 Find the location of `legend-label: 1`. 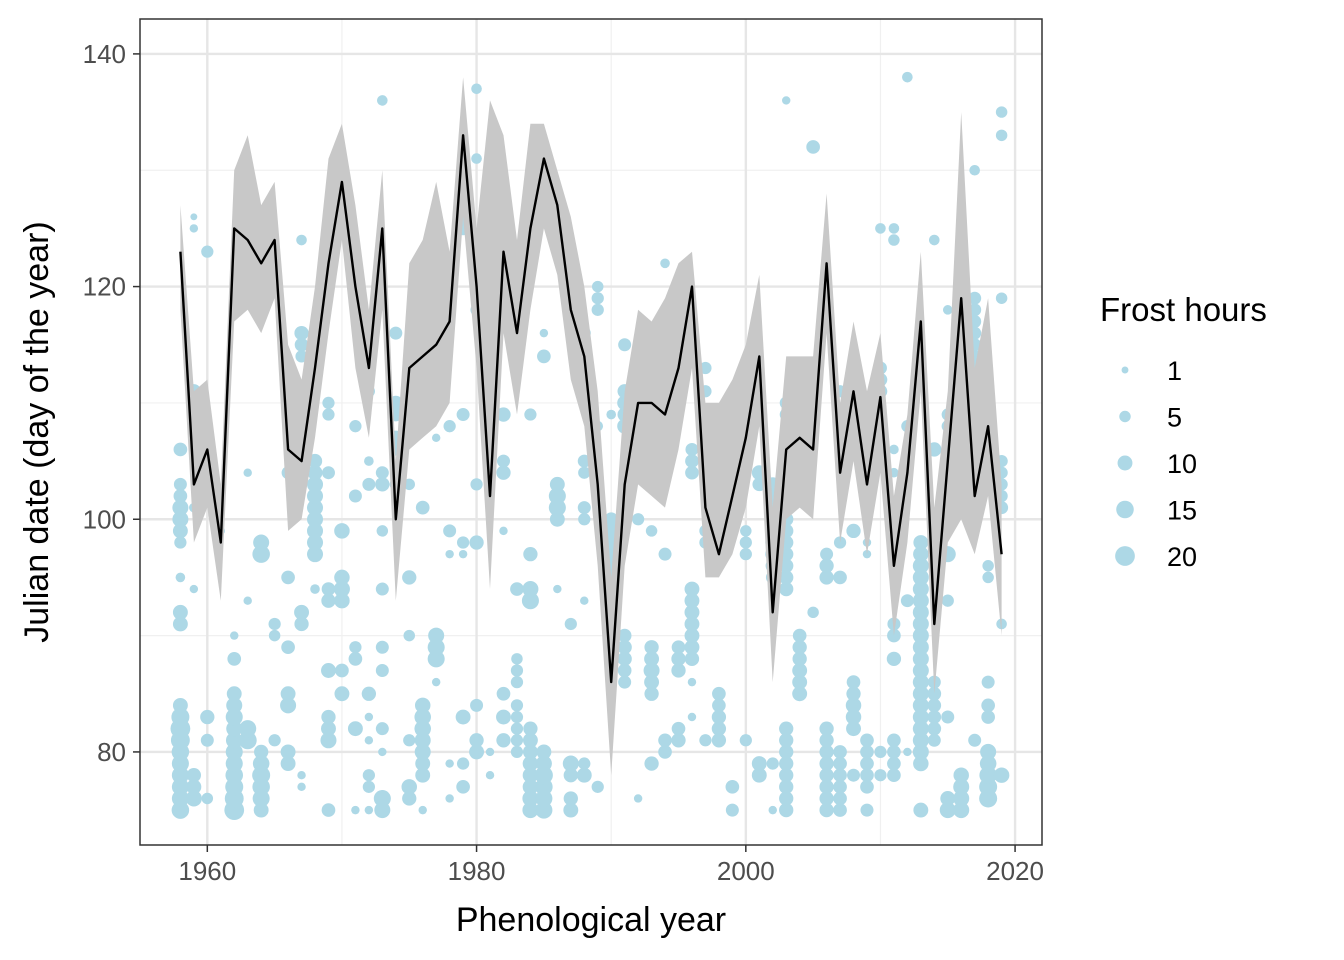

legend-label: 1 is located at coordinates (1174, 371).